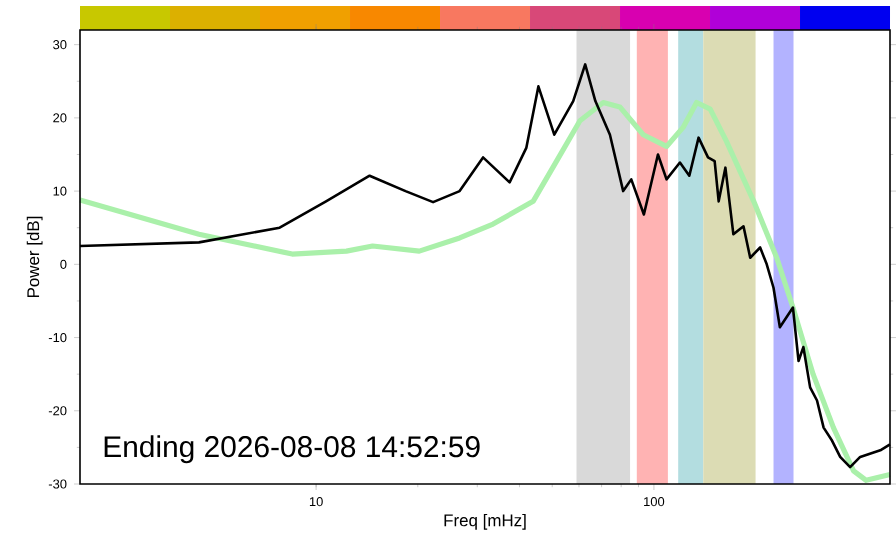  I want to click on y-axis-title: Power [dB], so click(34, 257).